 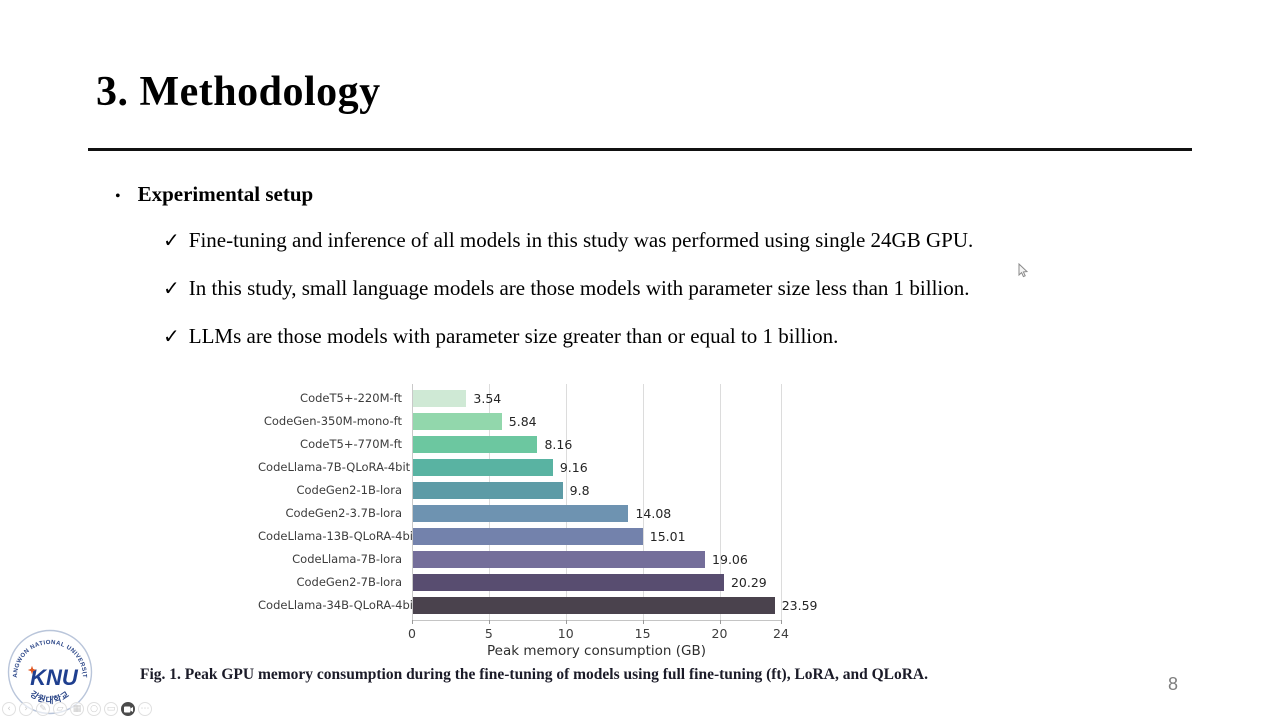 I want to click on prev-slide-button: ‹, so click(x=9, y=709).